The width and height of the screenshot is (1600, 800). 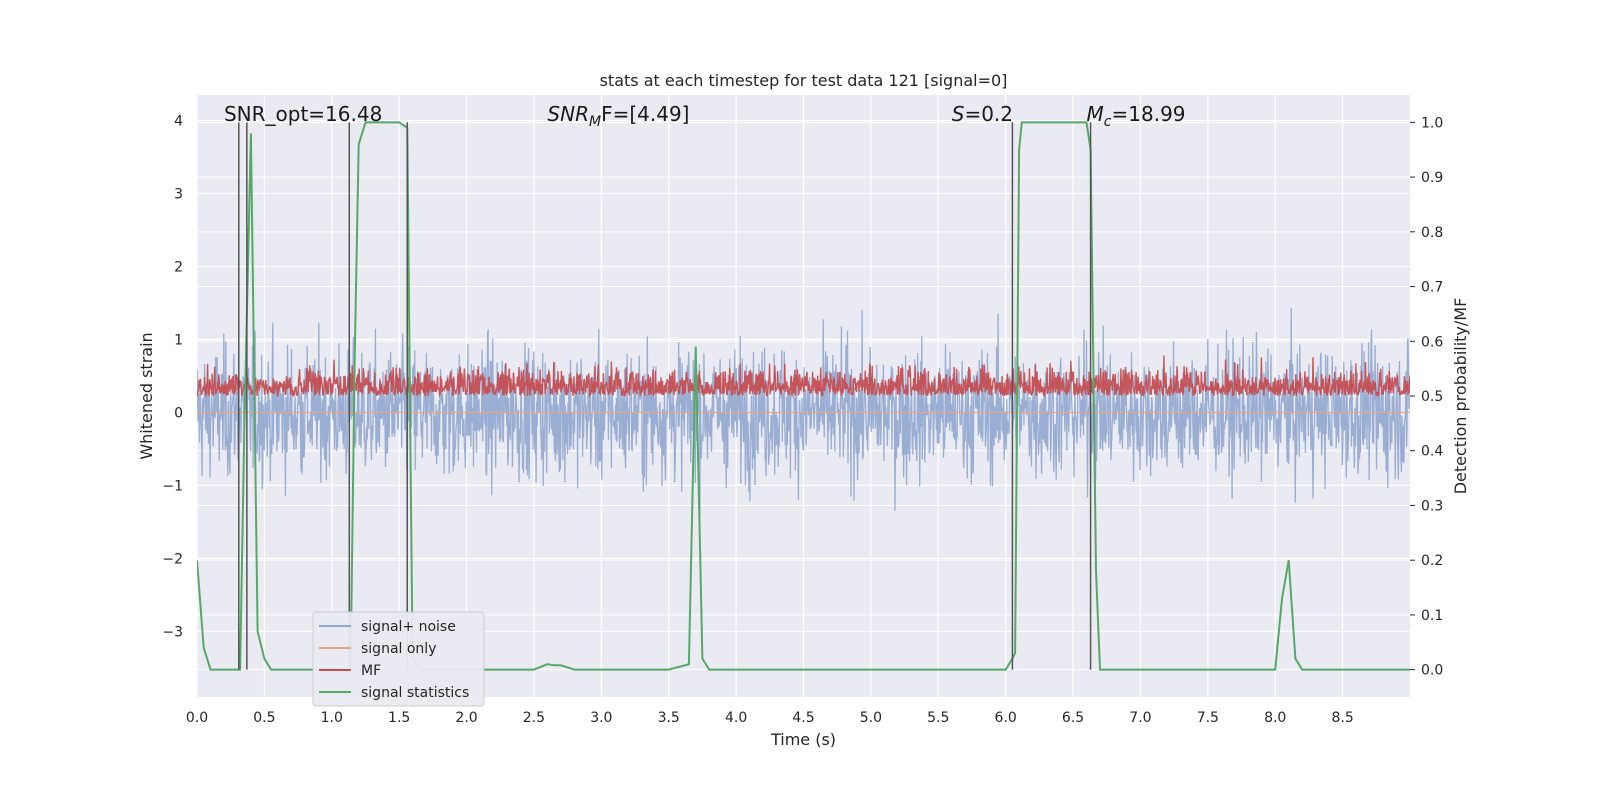 What do you see at coordinates (669, 718) in the screenshot?
I see `x-tick-label: 3.5` at bounding box center [669, 718].